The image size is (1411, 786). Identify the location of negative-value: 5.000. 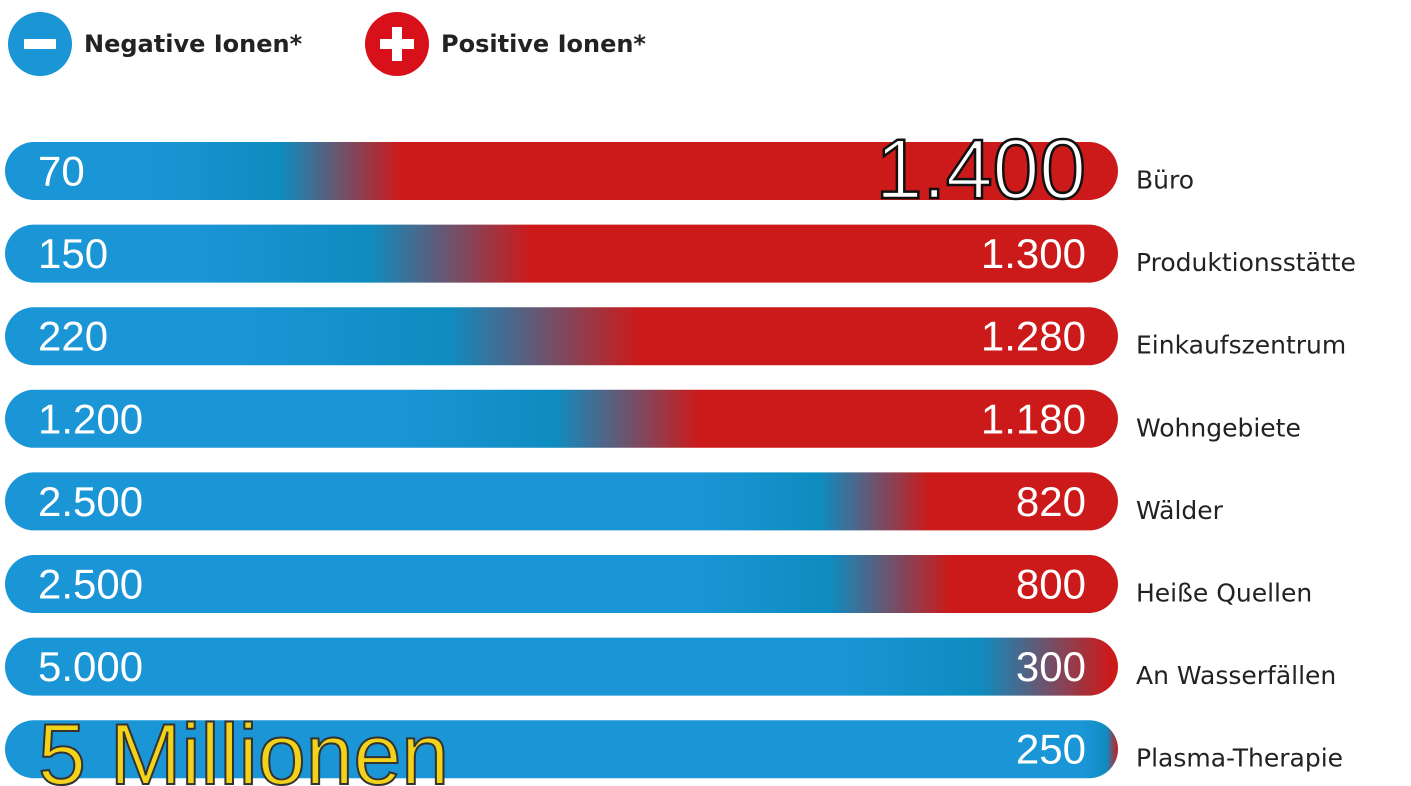
(90, 666).